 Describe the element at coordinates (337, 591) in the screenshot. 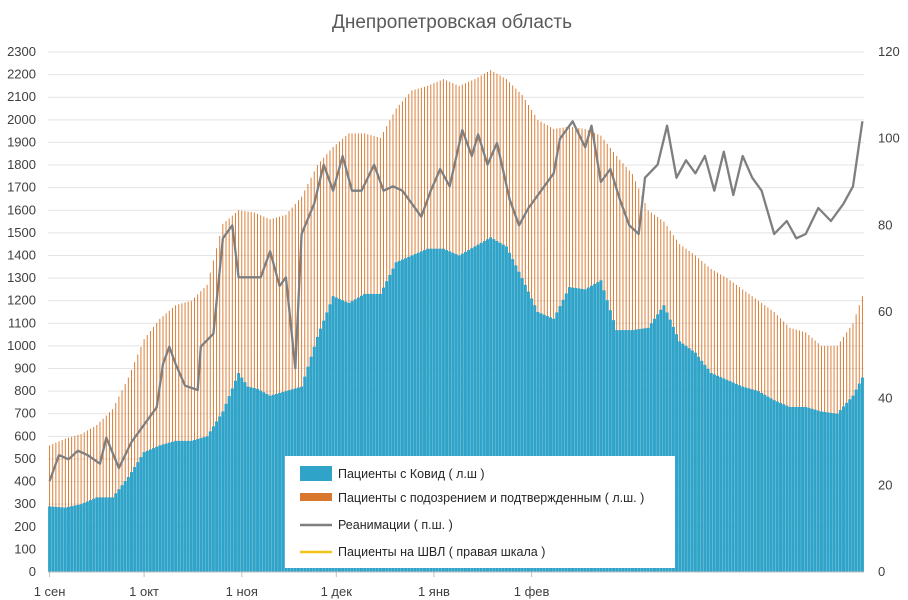

I see `x-tick-label: 1 дек` at that location.